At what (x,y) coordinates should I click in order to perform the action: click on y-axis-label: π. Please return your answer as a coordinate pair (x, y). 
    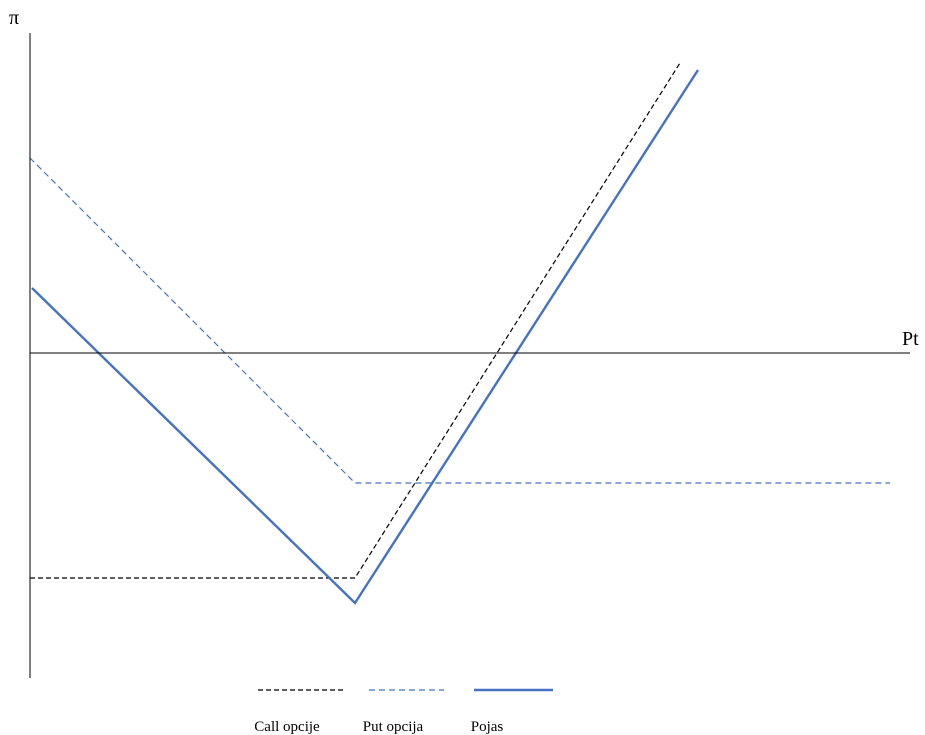
    Looking at the image, I should click on (14, 18).